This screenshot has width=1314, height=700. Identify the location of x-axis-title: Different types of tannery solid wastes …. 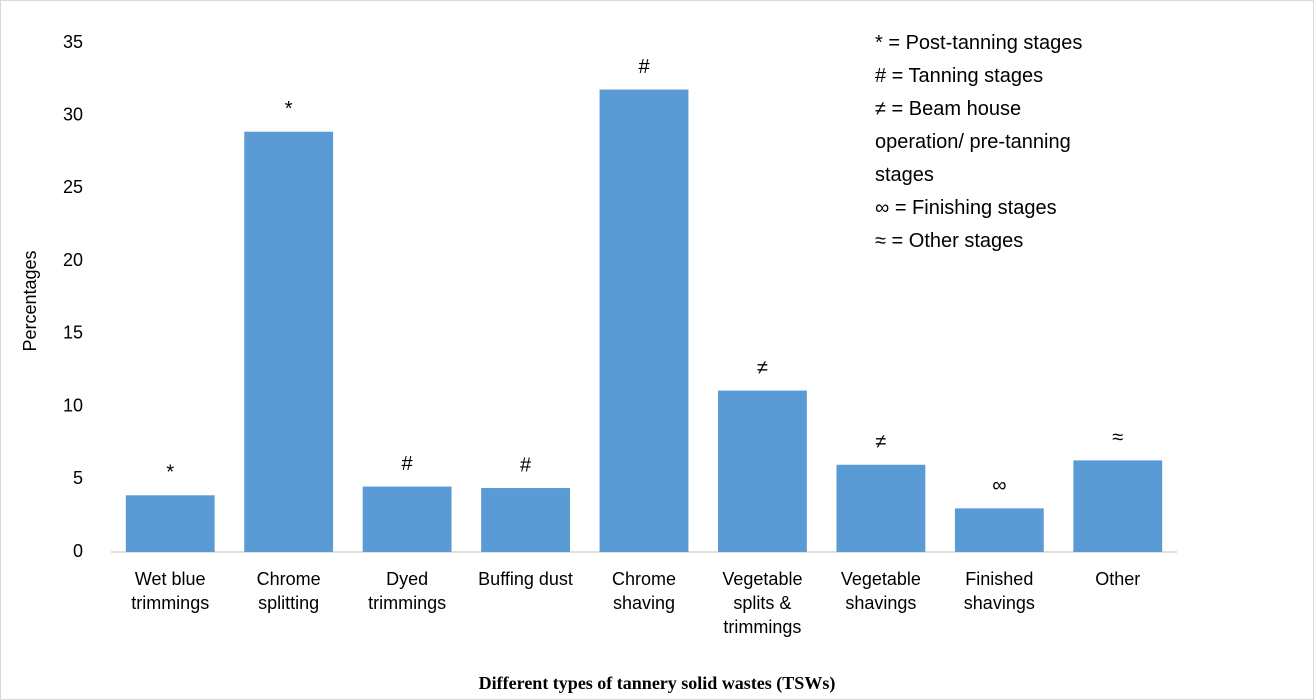
(657, 683).